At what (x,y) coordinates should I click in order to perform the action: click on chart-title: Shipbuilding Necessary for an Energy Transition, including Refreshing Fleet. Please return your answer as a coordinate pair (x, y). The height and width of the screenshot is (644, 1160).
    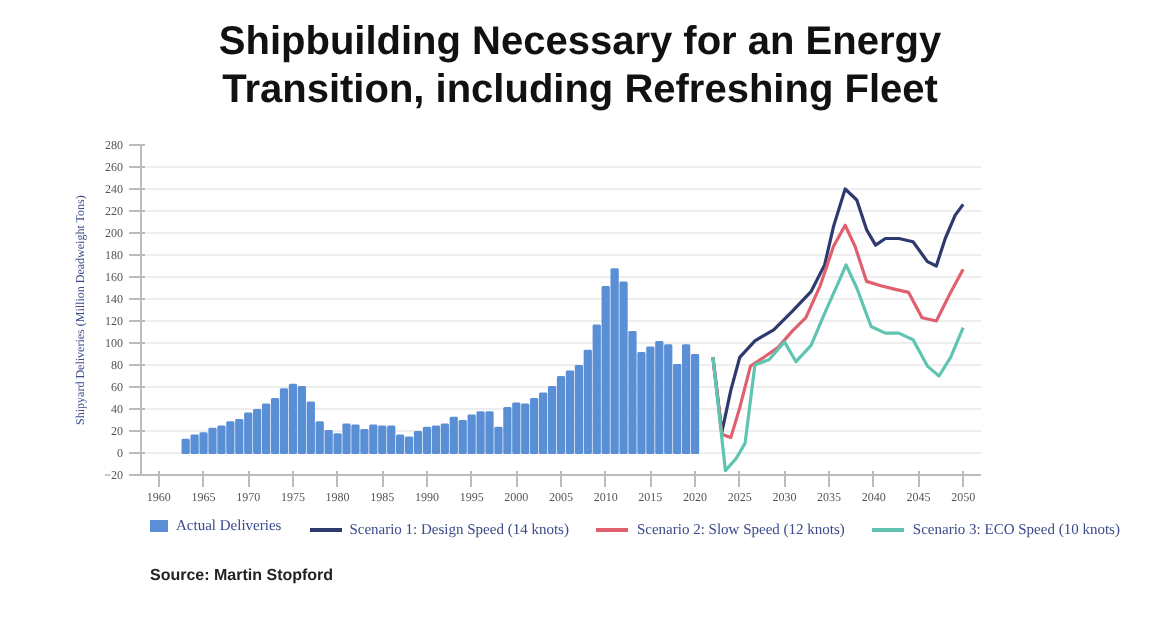
    Looking at the image, I should click on (580, 66).